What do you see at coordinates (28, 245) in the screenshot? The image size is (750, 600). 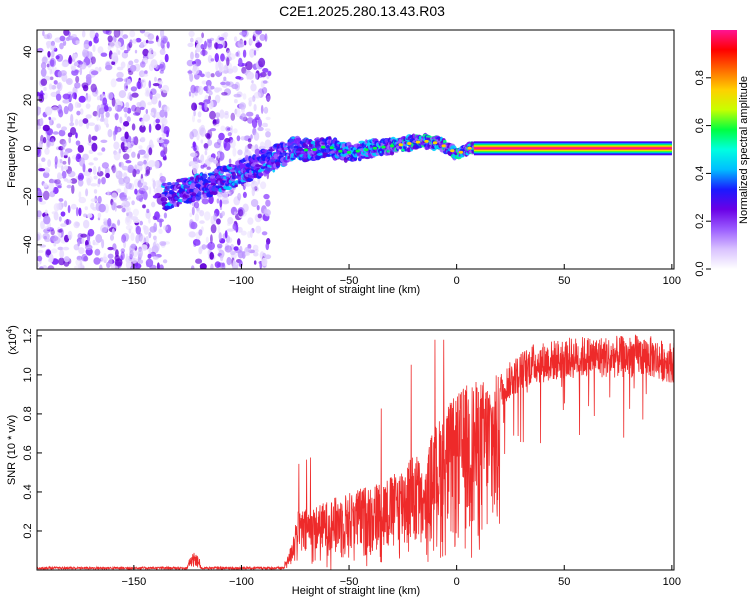 I see `y-tick-label: −40` at bounding box center [28, 245].